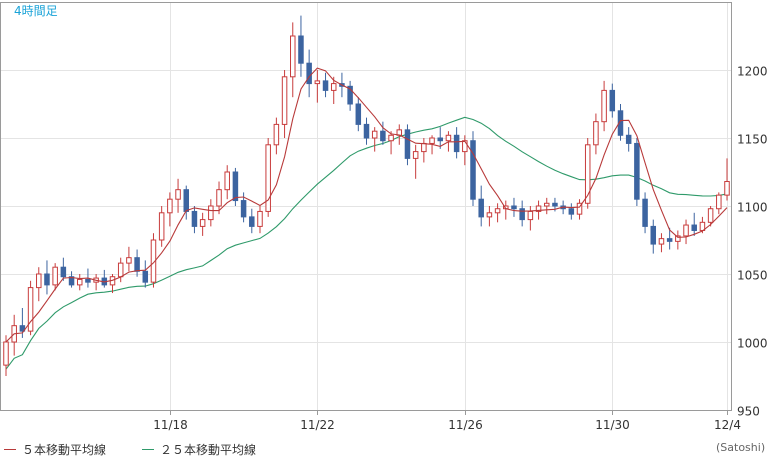  What do you see at coordinates (148, 449) in the screenshot?
I see `ma25-legend-swatch` at bounding box center [148, 449].